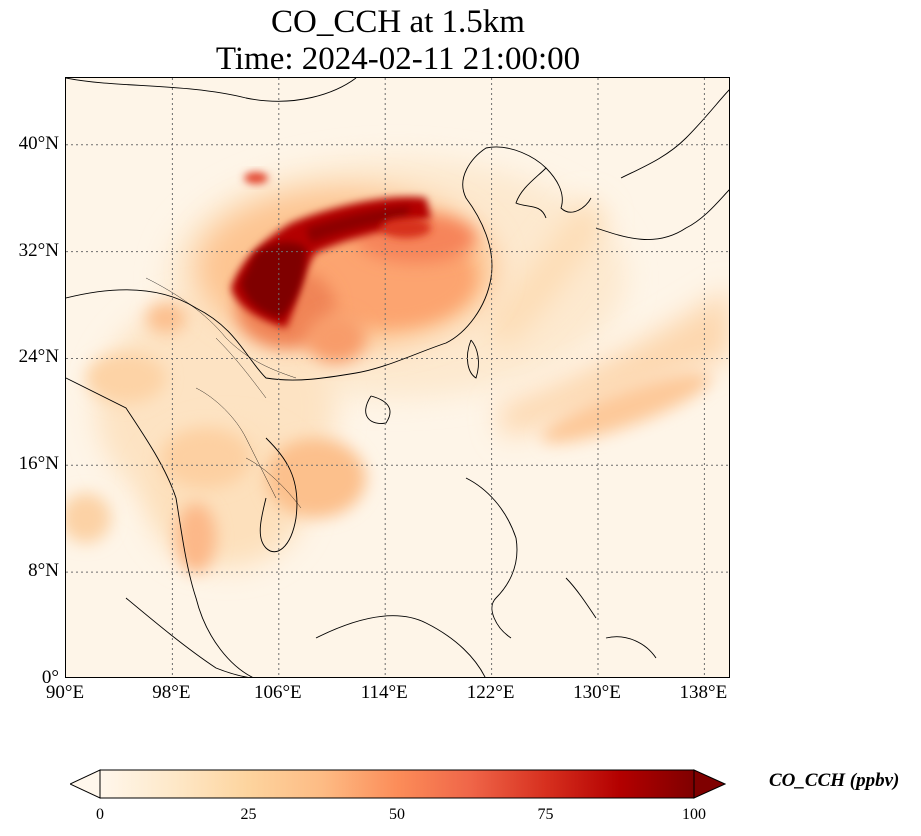 This screenshot has width=921, height=836. I want to click on lon-tick-label: 90°E, so click(65, 692).